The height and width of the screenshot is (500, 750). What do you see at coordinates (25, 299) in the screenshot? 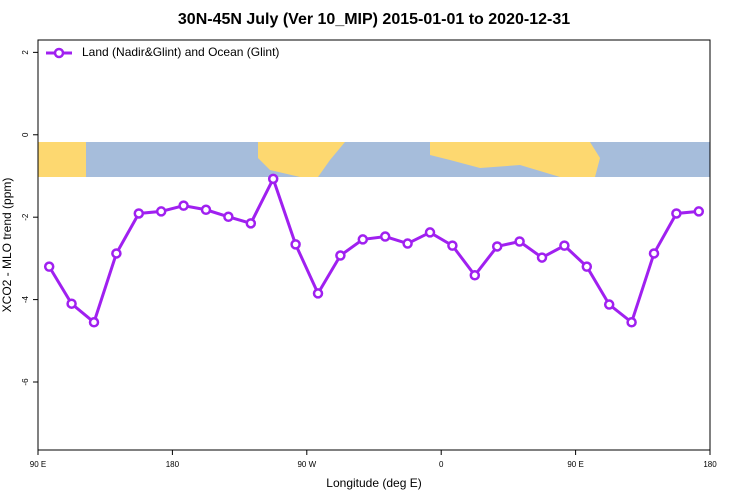
I see `y-tick-label: -4` at bounding box center [25, 299].